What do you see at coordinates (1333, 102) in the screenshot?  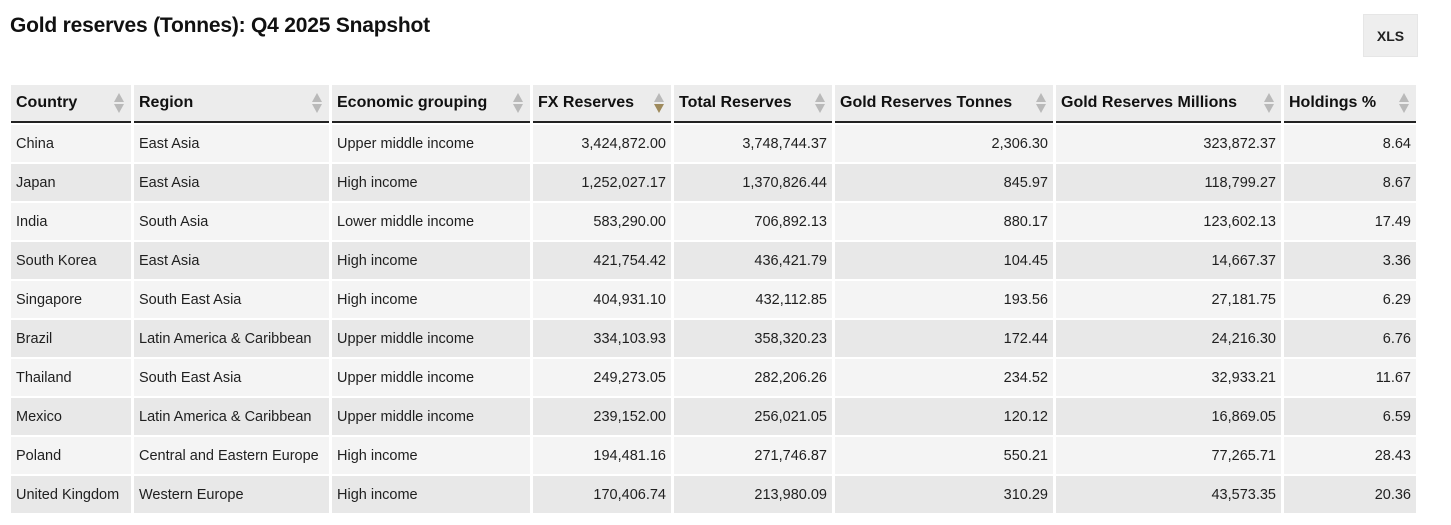 I see `column-header-label: Holdings %` at bounding box center [1333, 102].